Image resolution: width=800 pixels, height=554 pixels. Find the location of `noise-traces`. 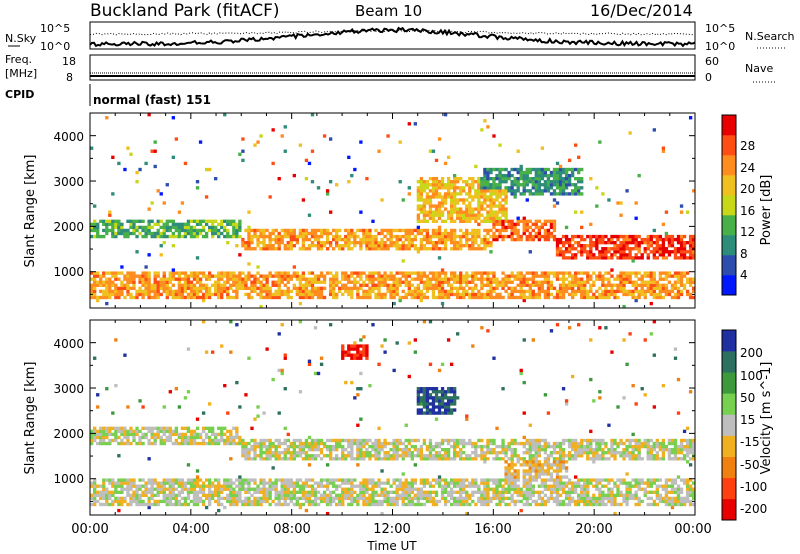

noise-traces is located at coordinates (392, 37).